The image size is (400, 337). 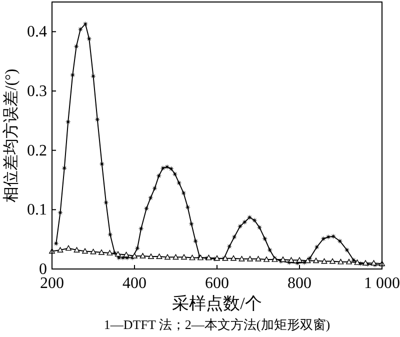 I want to click on x-tick-label: 800, so click(x=300, y=283).